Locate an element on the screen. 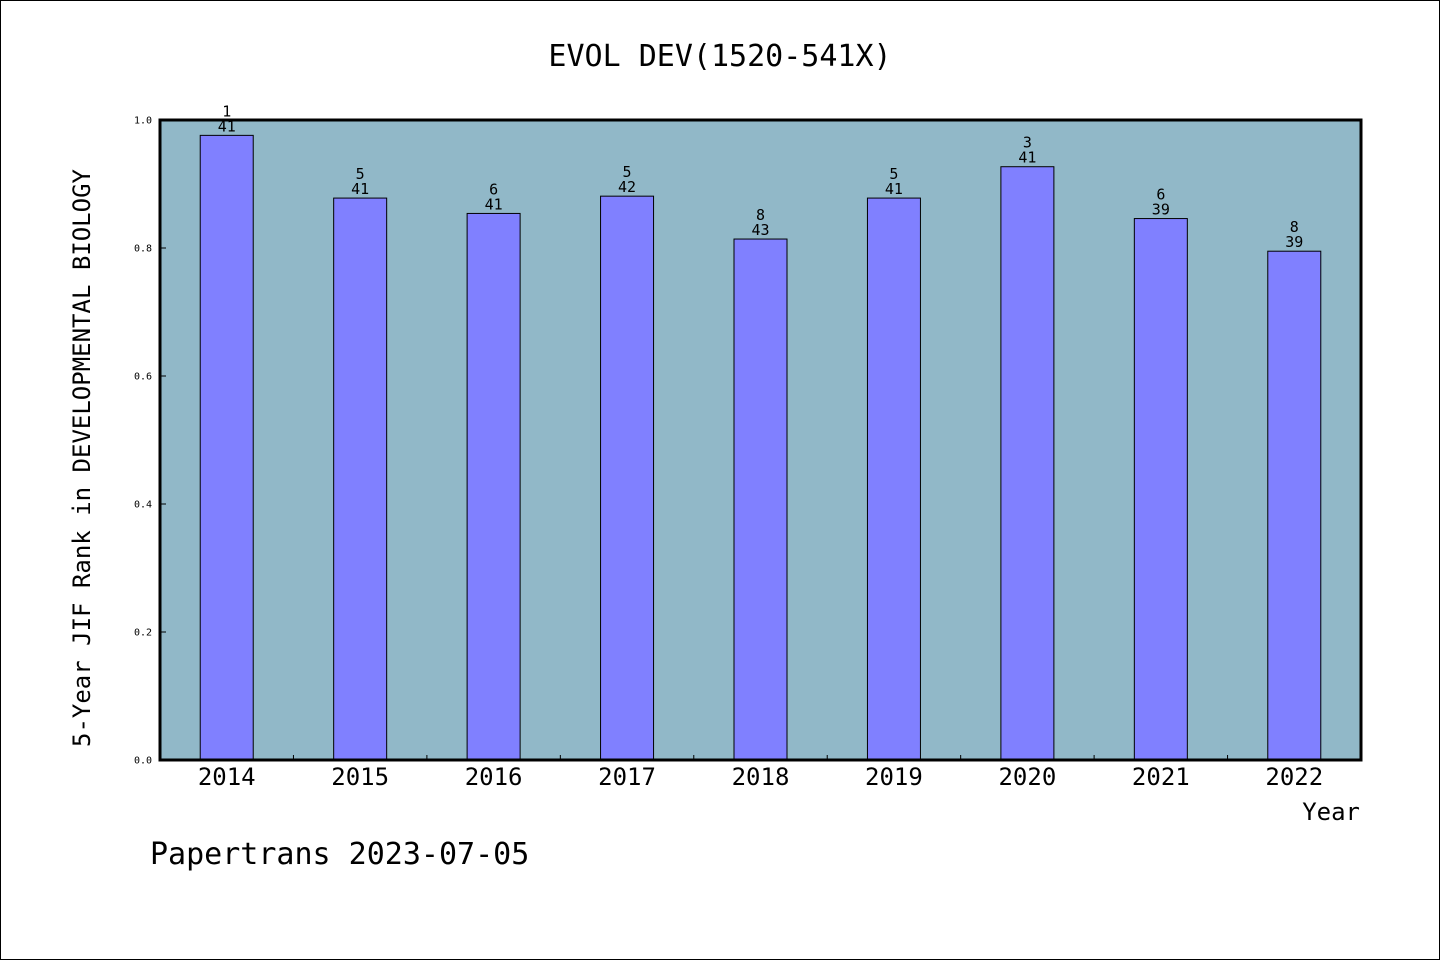 Image resolution: width=1440 pixels, height=960 pixels. bar-2021 is located at coordinates (1160, 489).